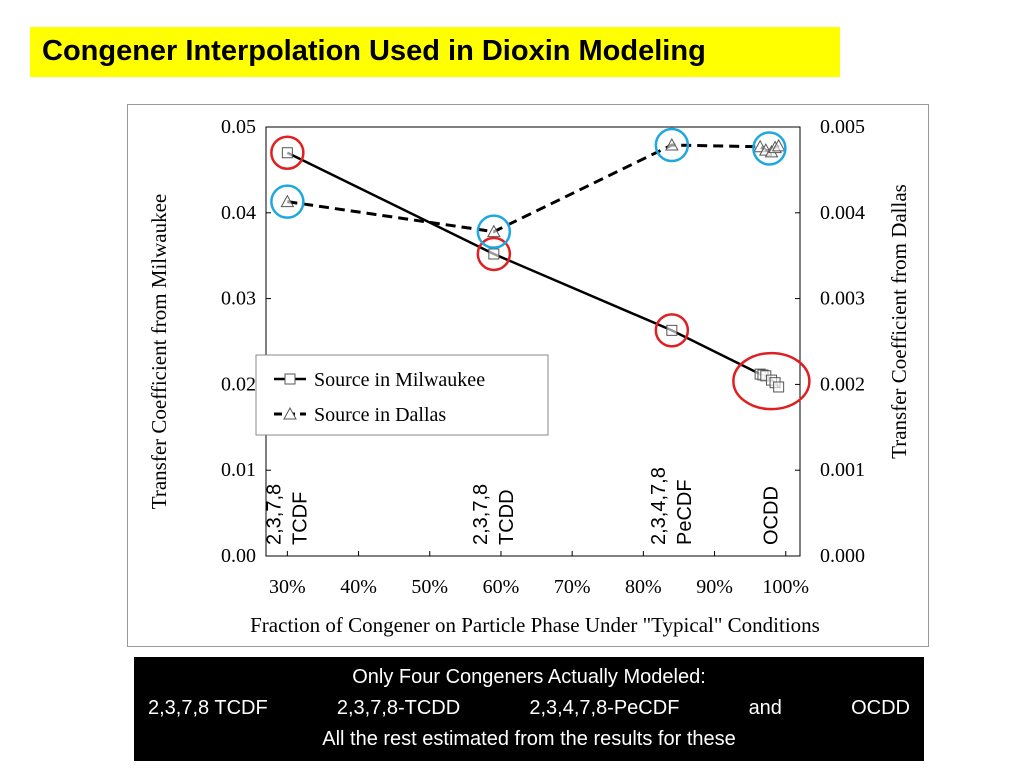 This screenshot has width=1024, height=768. Describe the element at coordinates (238, 127) in the screenshot. I see `y-left-tick-label: 0.05` at that location.